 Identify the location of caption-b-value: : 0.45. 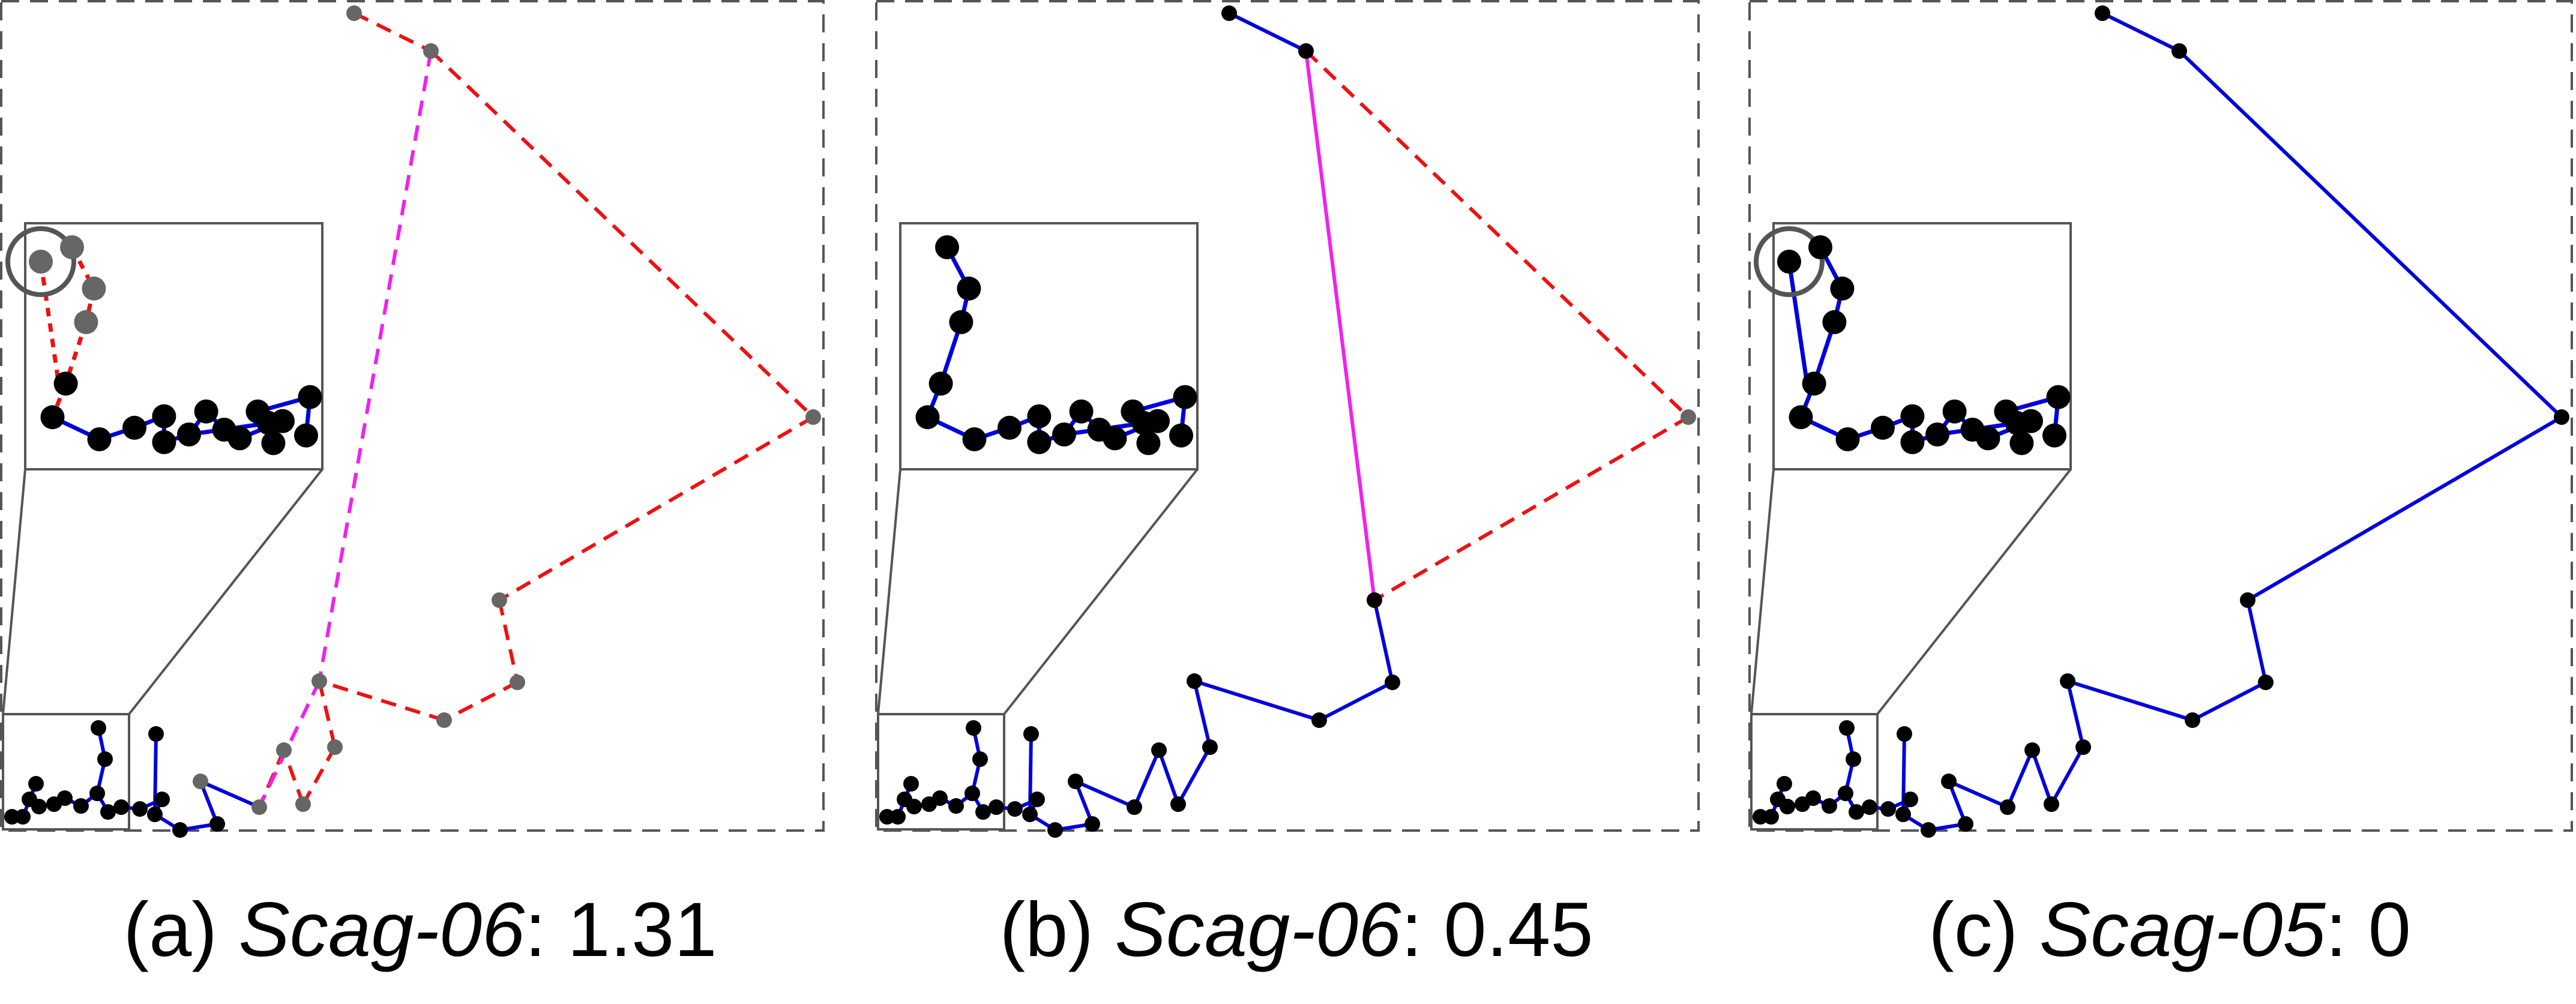
(1497, 930).